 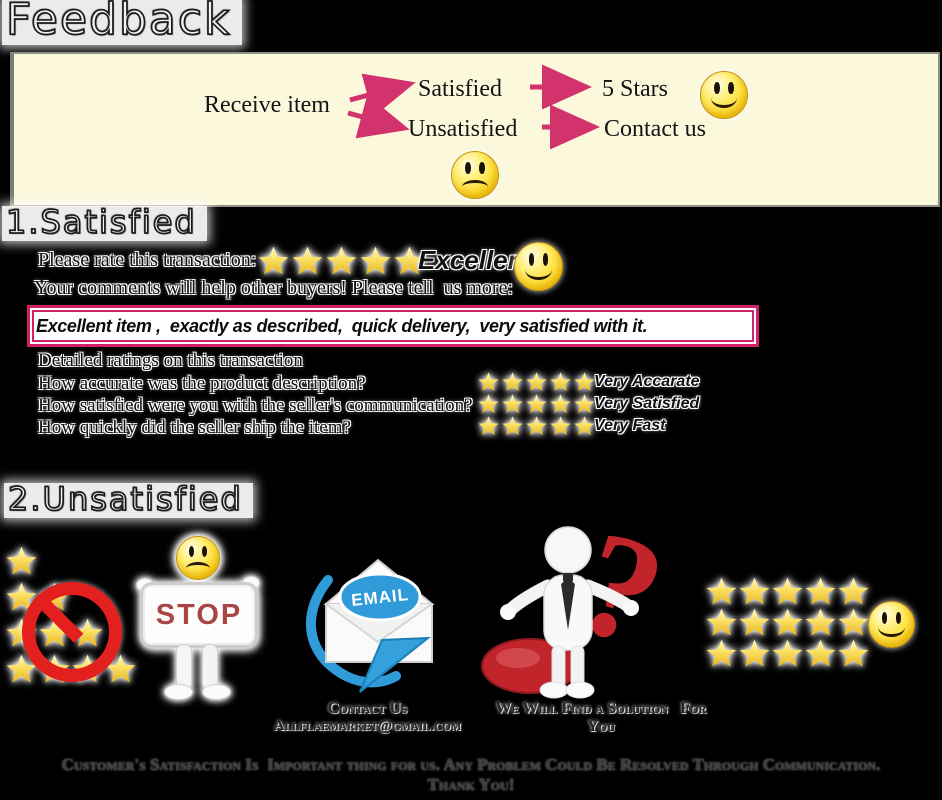 I want to click on five-star-grid, so click(x=787, y=623).